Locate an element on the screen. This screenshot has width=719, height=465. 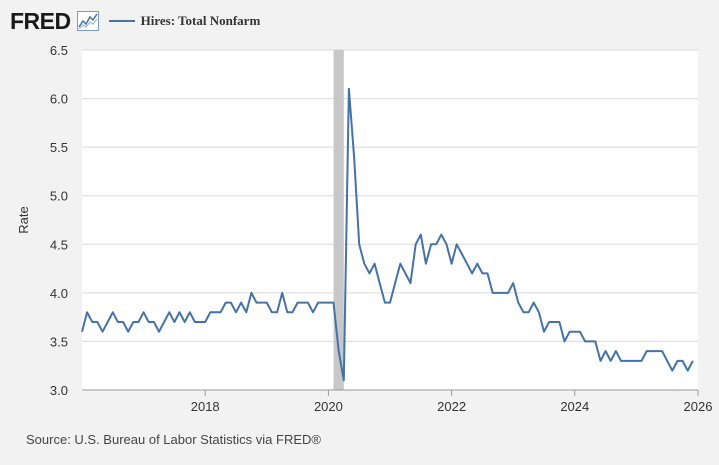
y-tick-label: 5.5 is located at coordinates (59, 147).